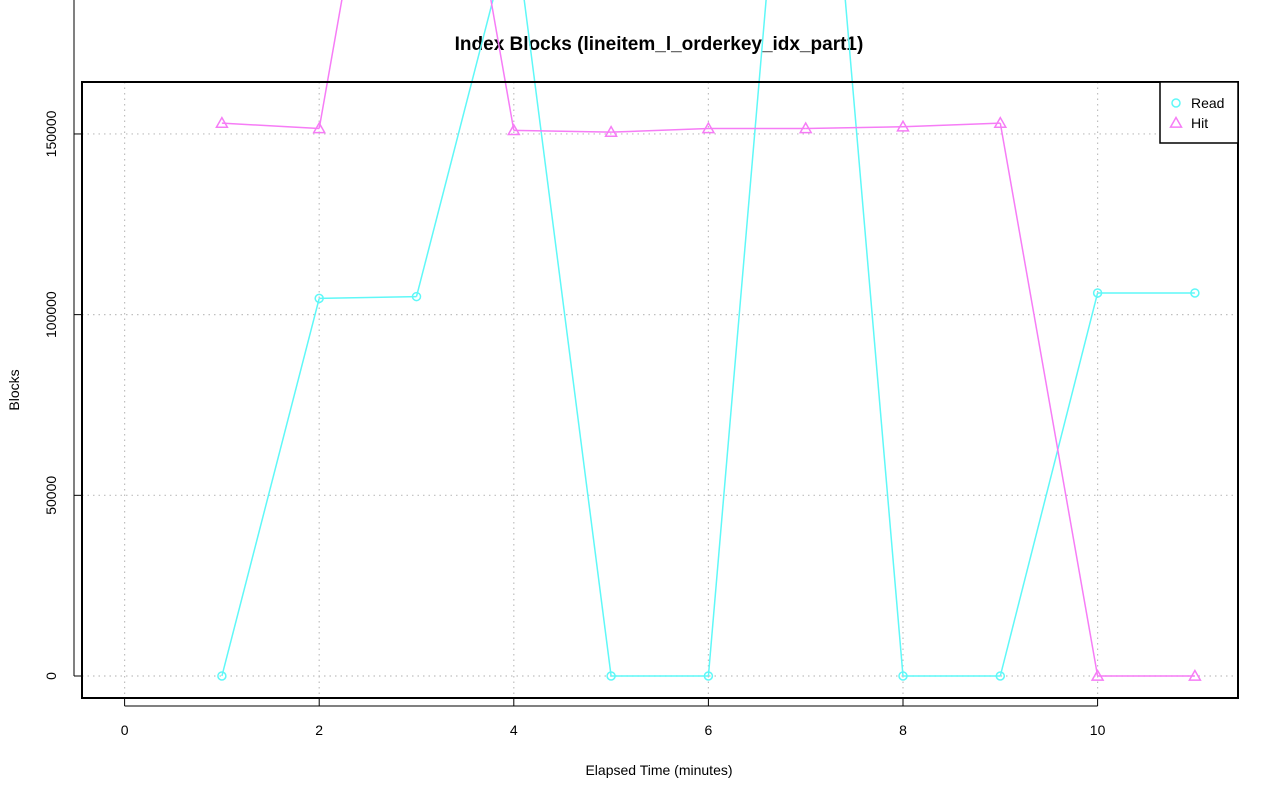  Describe the element at coordinates (613, 718) in the screenshot. I see `x-axis: 0 2 4 6 8 10` at that location.